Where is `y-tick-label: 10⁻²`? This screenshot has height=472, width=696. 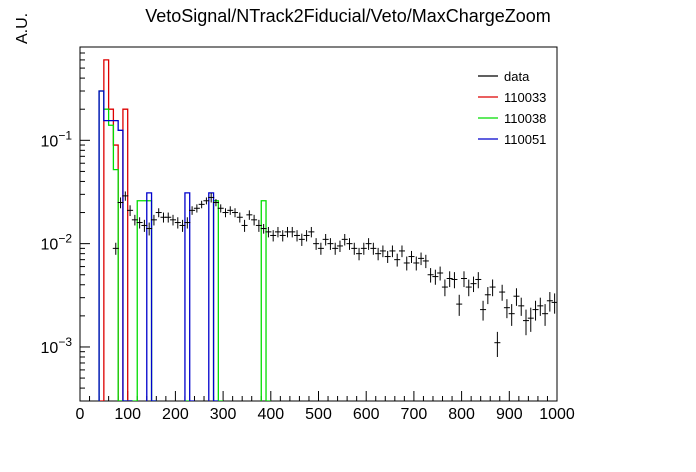
y-tick-label: 10⁻² is located at coordinates (57, 243).